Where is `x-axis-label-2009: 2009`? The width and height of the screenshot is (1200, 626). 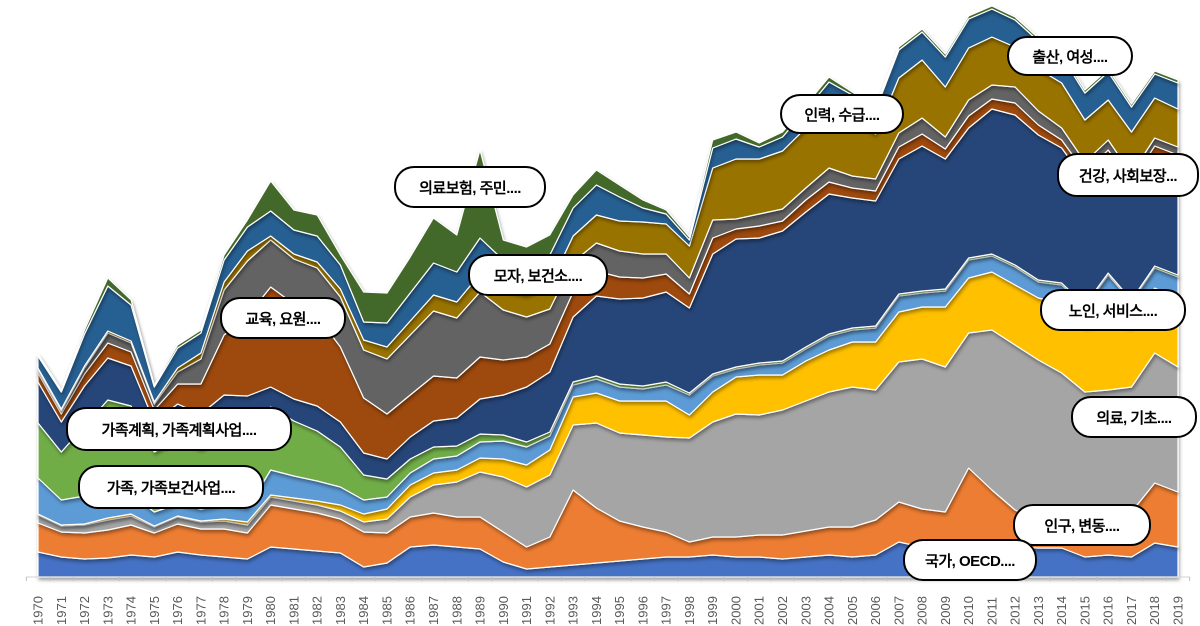 x-axis-label-2009: 2009 is located at coordinates (945, 610).